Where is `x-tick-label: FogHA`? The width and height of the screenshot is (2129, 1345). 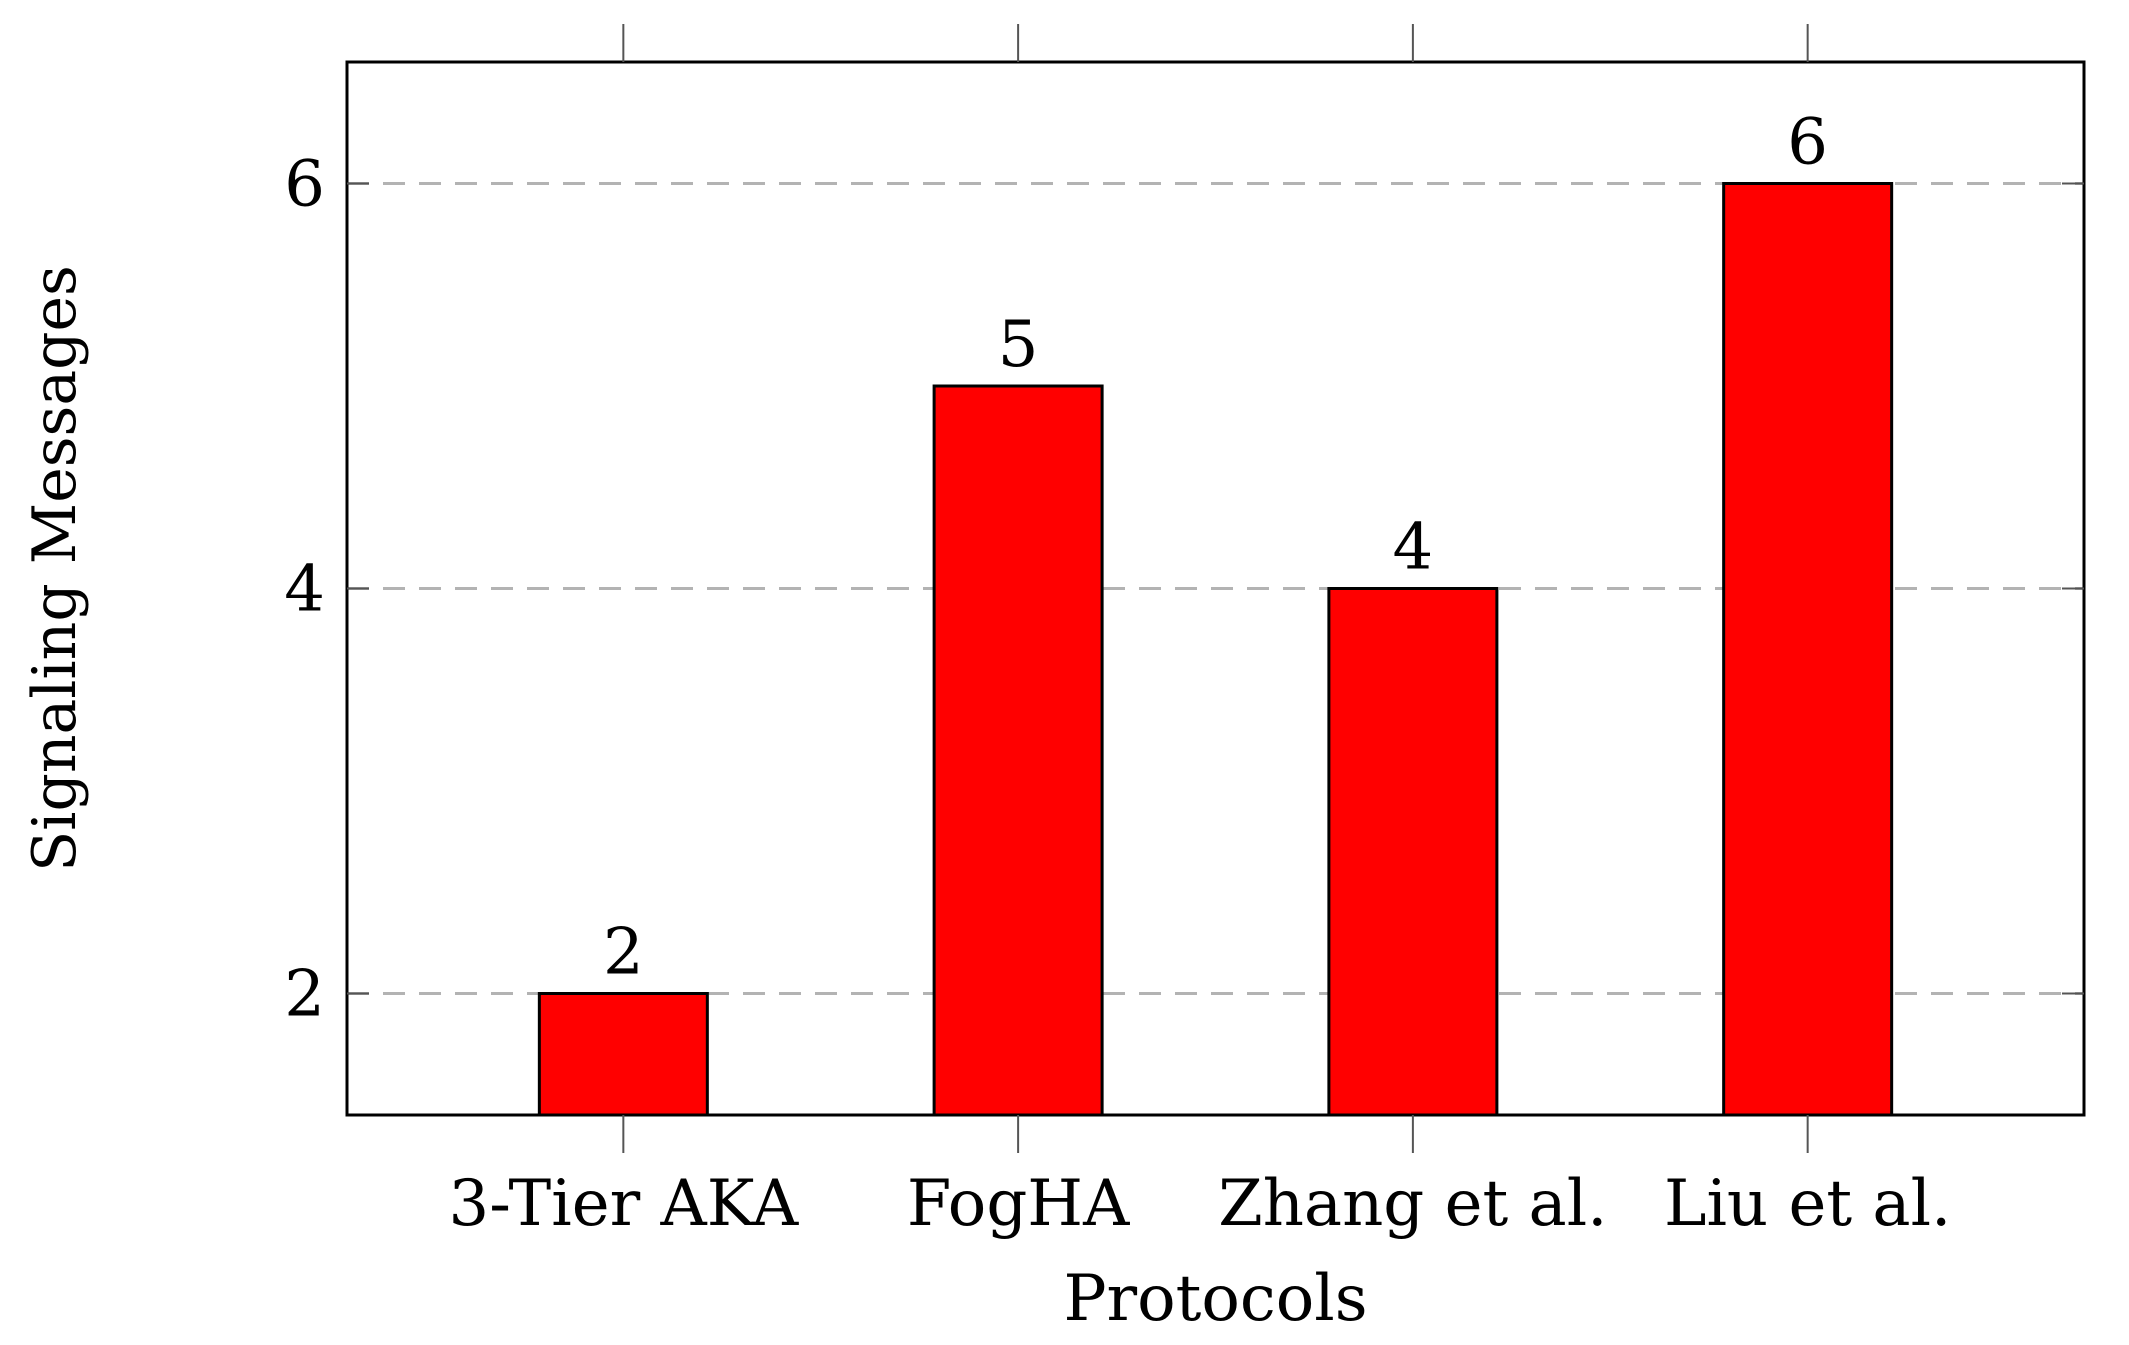 x-tick-label: FogHA is located at coordinates (1018, 1204).